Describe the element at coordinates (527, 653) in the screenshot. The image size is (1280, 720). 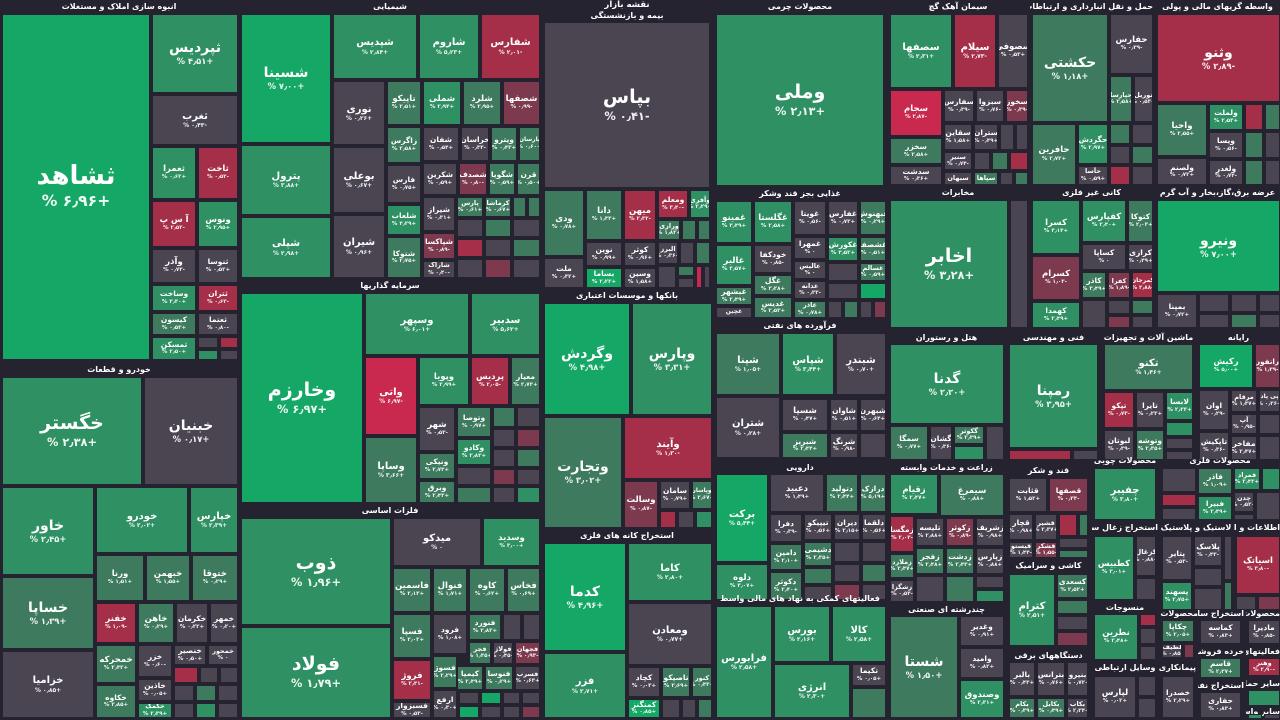
I see `stock-tile-فجهان: فجهان -۰٫۹۳ %` at that location.